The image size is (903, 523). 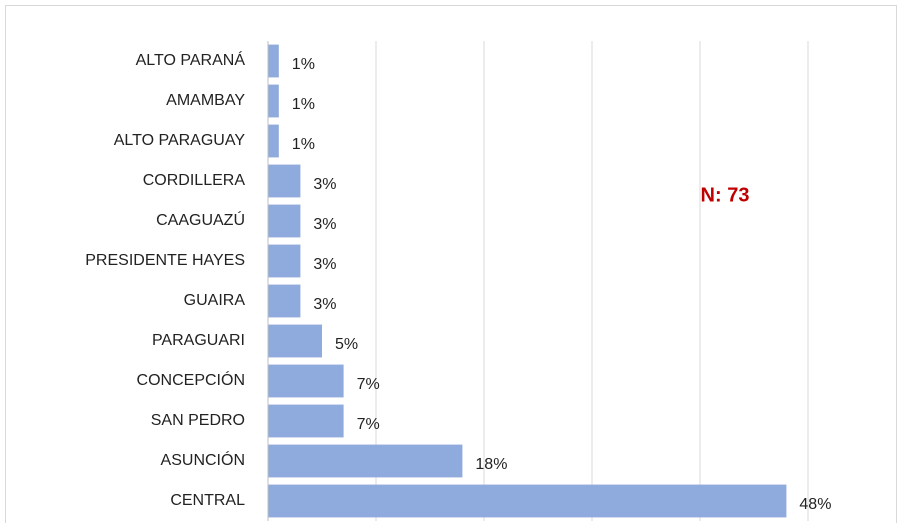 What do you see at coordinates (180, 140) in the screenshot?
I see `y-tick-label: ALTO PARAGUAY` at bounding box center [180, 140].